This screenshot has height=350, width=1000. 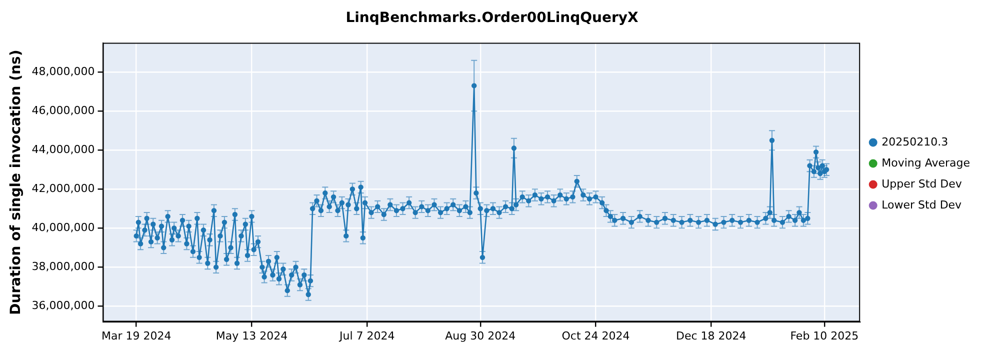 What do you see at coordinates (63, 71) in the screenshot?
I see `y-tick-label: 48,000,000` at bounding box center [63, 71].